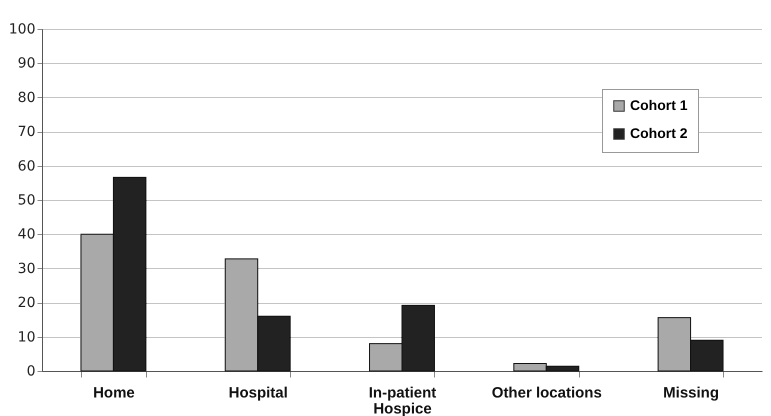  What do you see at coordinates (691, 393) in the screenshot?
I see `x-tick-label: Missing` at bounding box center [691, 393].